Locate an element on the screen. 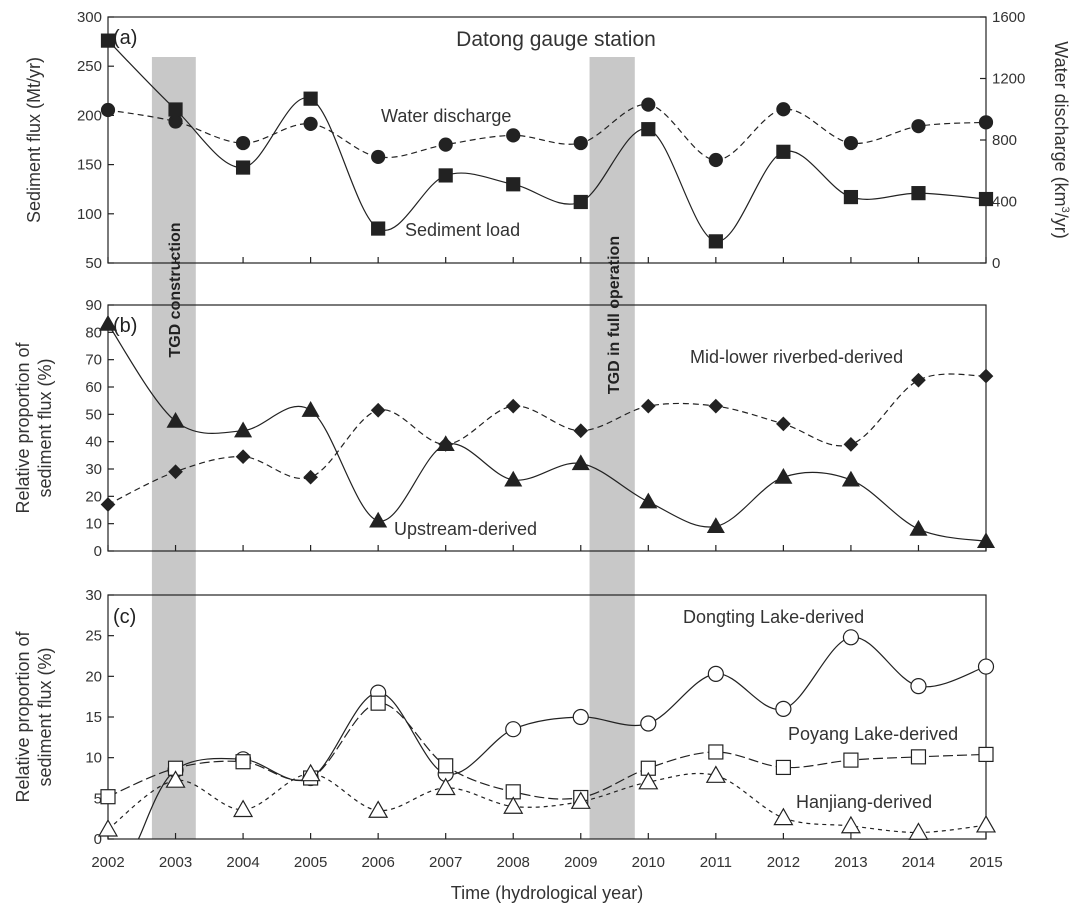 This screenshot has height=911, width=1084. panel-a-y-tick-label-50: 50 is located at coordinates (93, 263).